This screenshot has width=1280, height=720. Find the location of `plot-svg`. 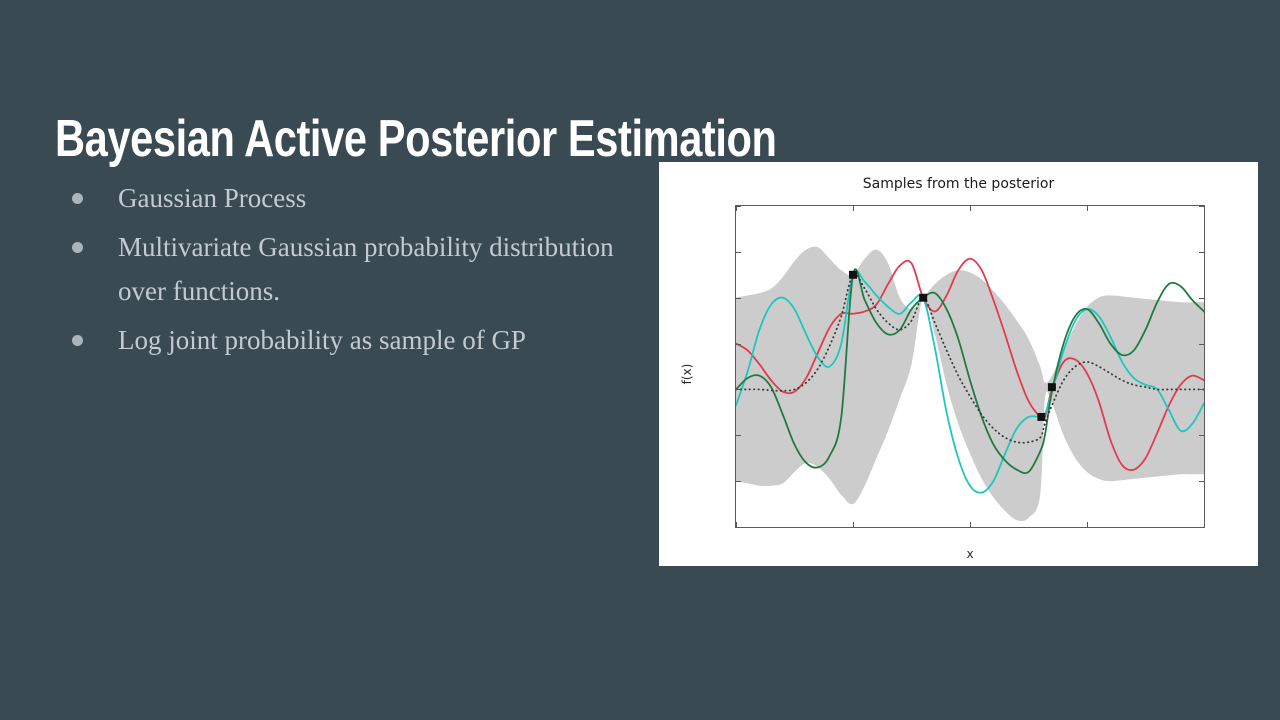

plot-svg is located at coordinates (970, 384).